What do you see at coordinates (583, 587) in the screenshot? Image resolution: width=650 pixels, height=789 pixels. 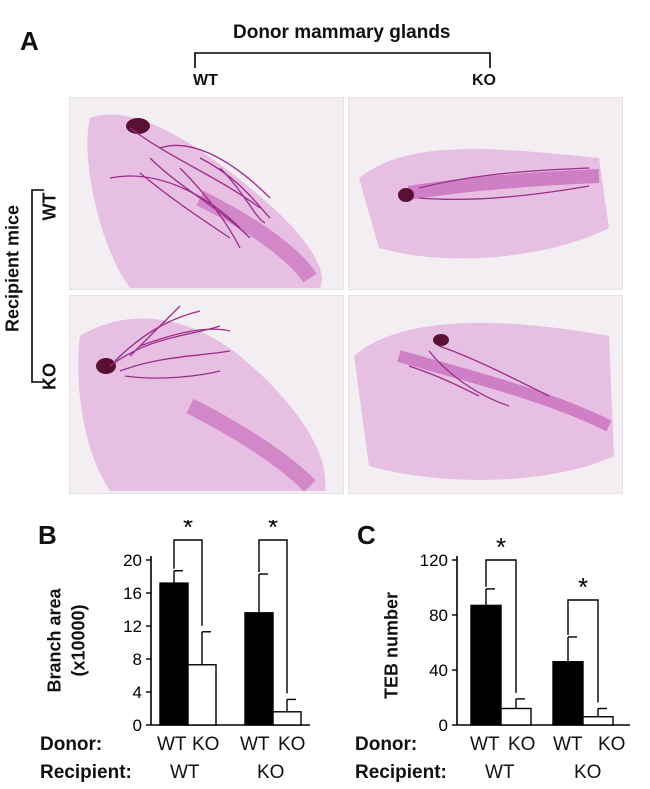 I see `c-sig-star-1: *` at bounding box center [583, 587].